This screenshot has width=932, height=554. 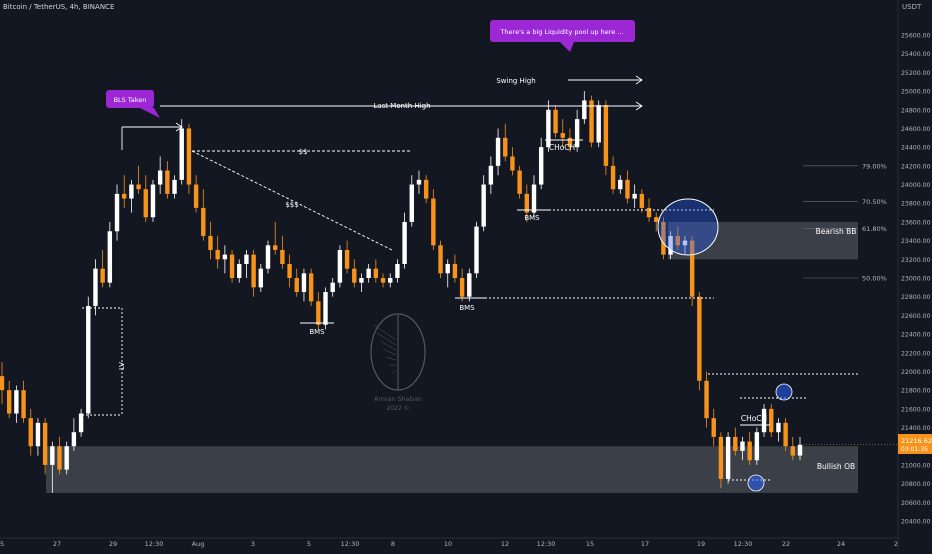 What do you see at coordinates (916, 428) in the screenshot?
I see `y-tick-label: 21400.00` at bounding box center [916, 428].